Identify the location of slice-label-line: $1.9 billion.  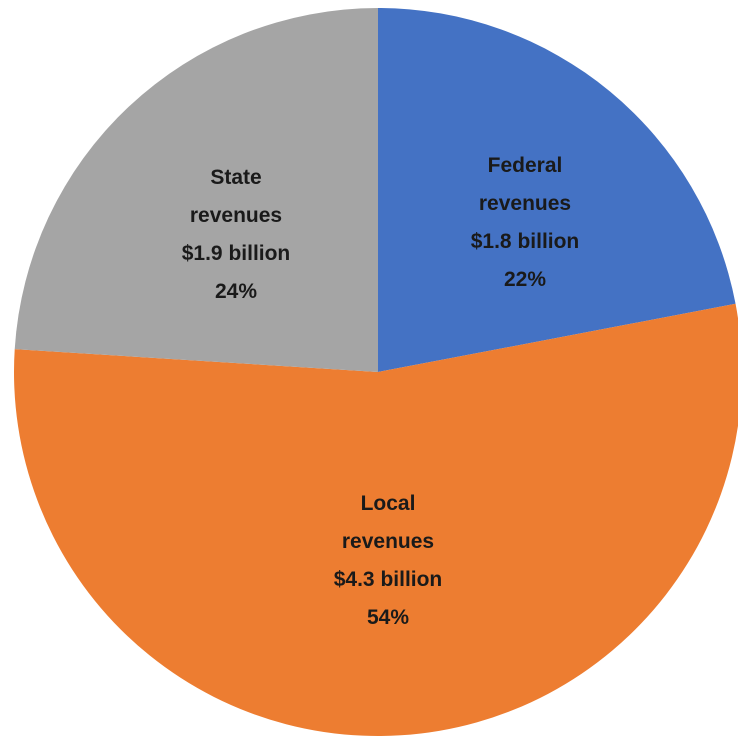
(236, 253).